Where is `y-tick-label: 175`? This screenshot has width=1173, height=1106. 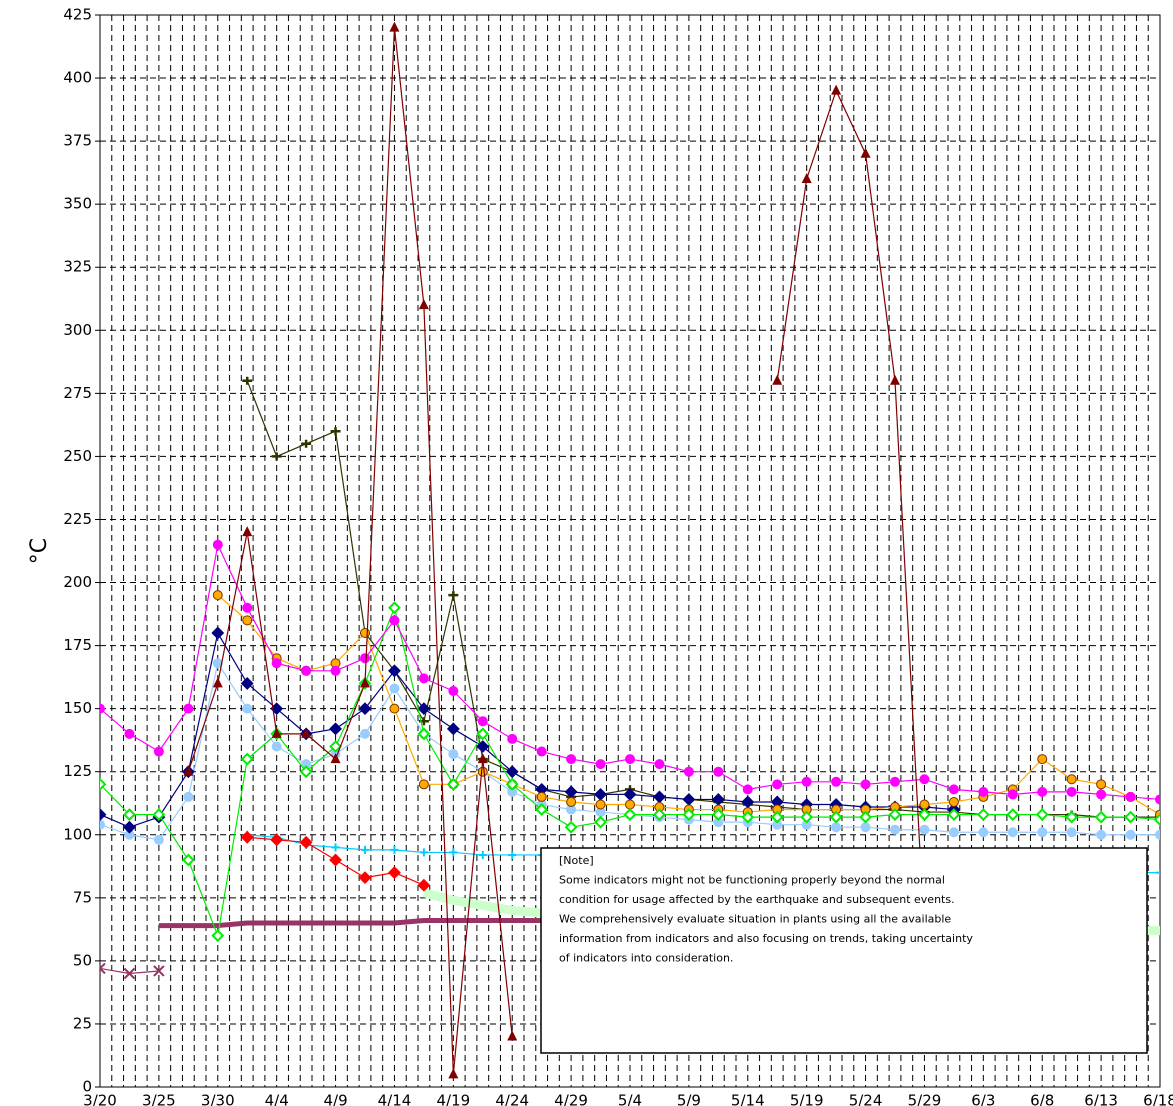
y-tick-label: 175 is located at coordinates (77, 645).